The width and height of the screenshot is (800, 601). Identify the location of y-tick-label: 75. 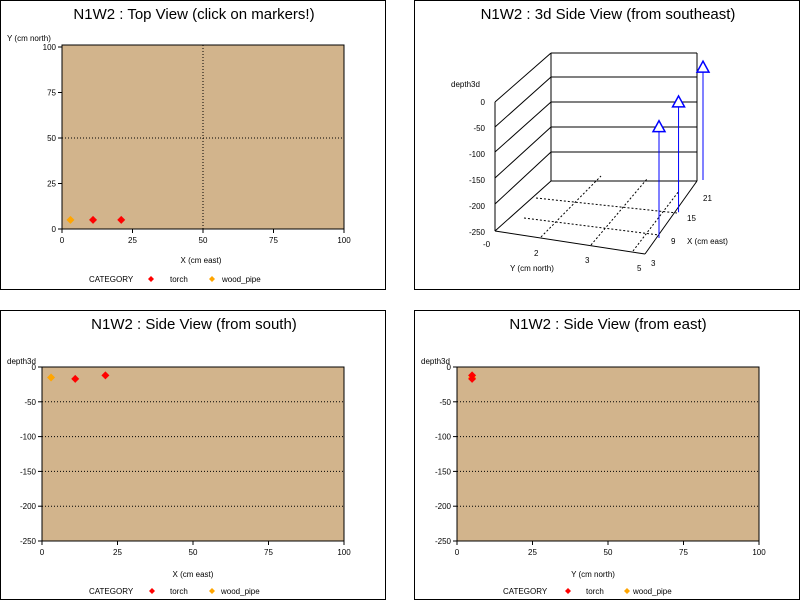
(51, 93).